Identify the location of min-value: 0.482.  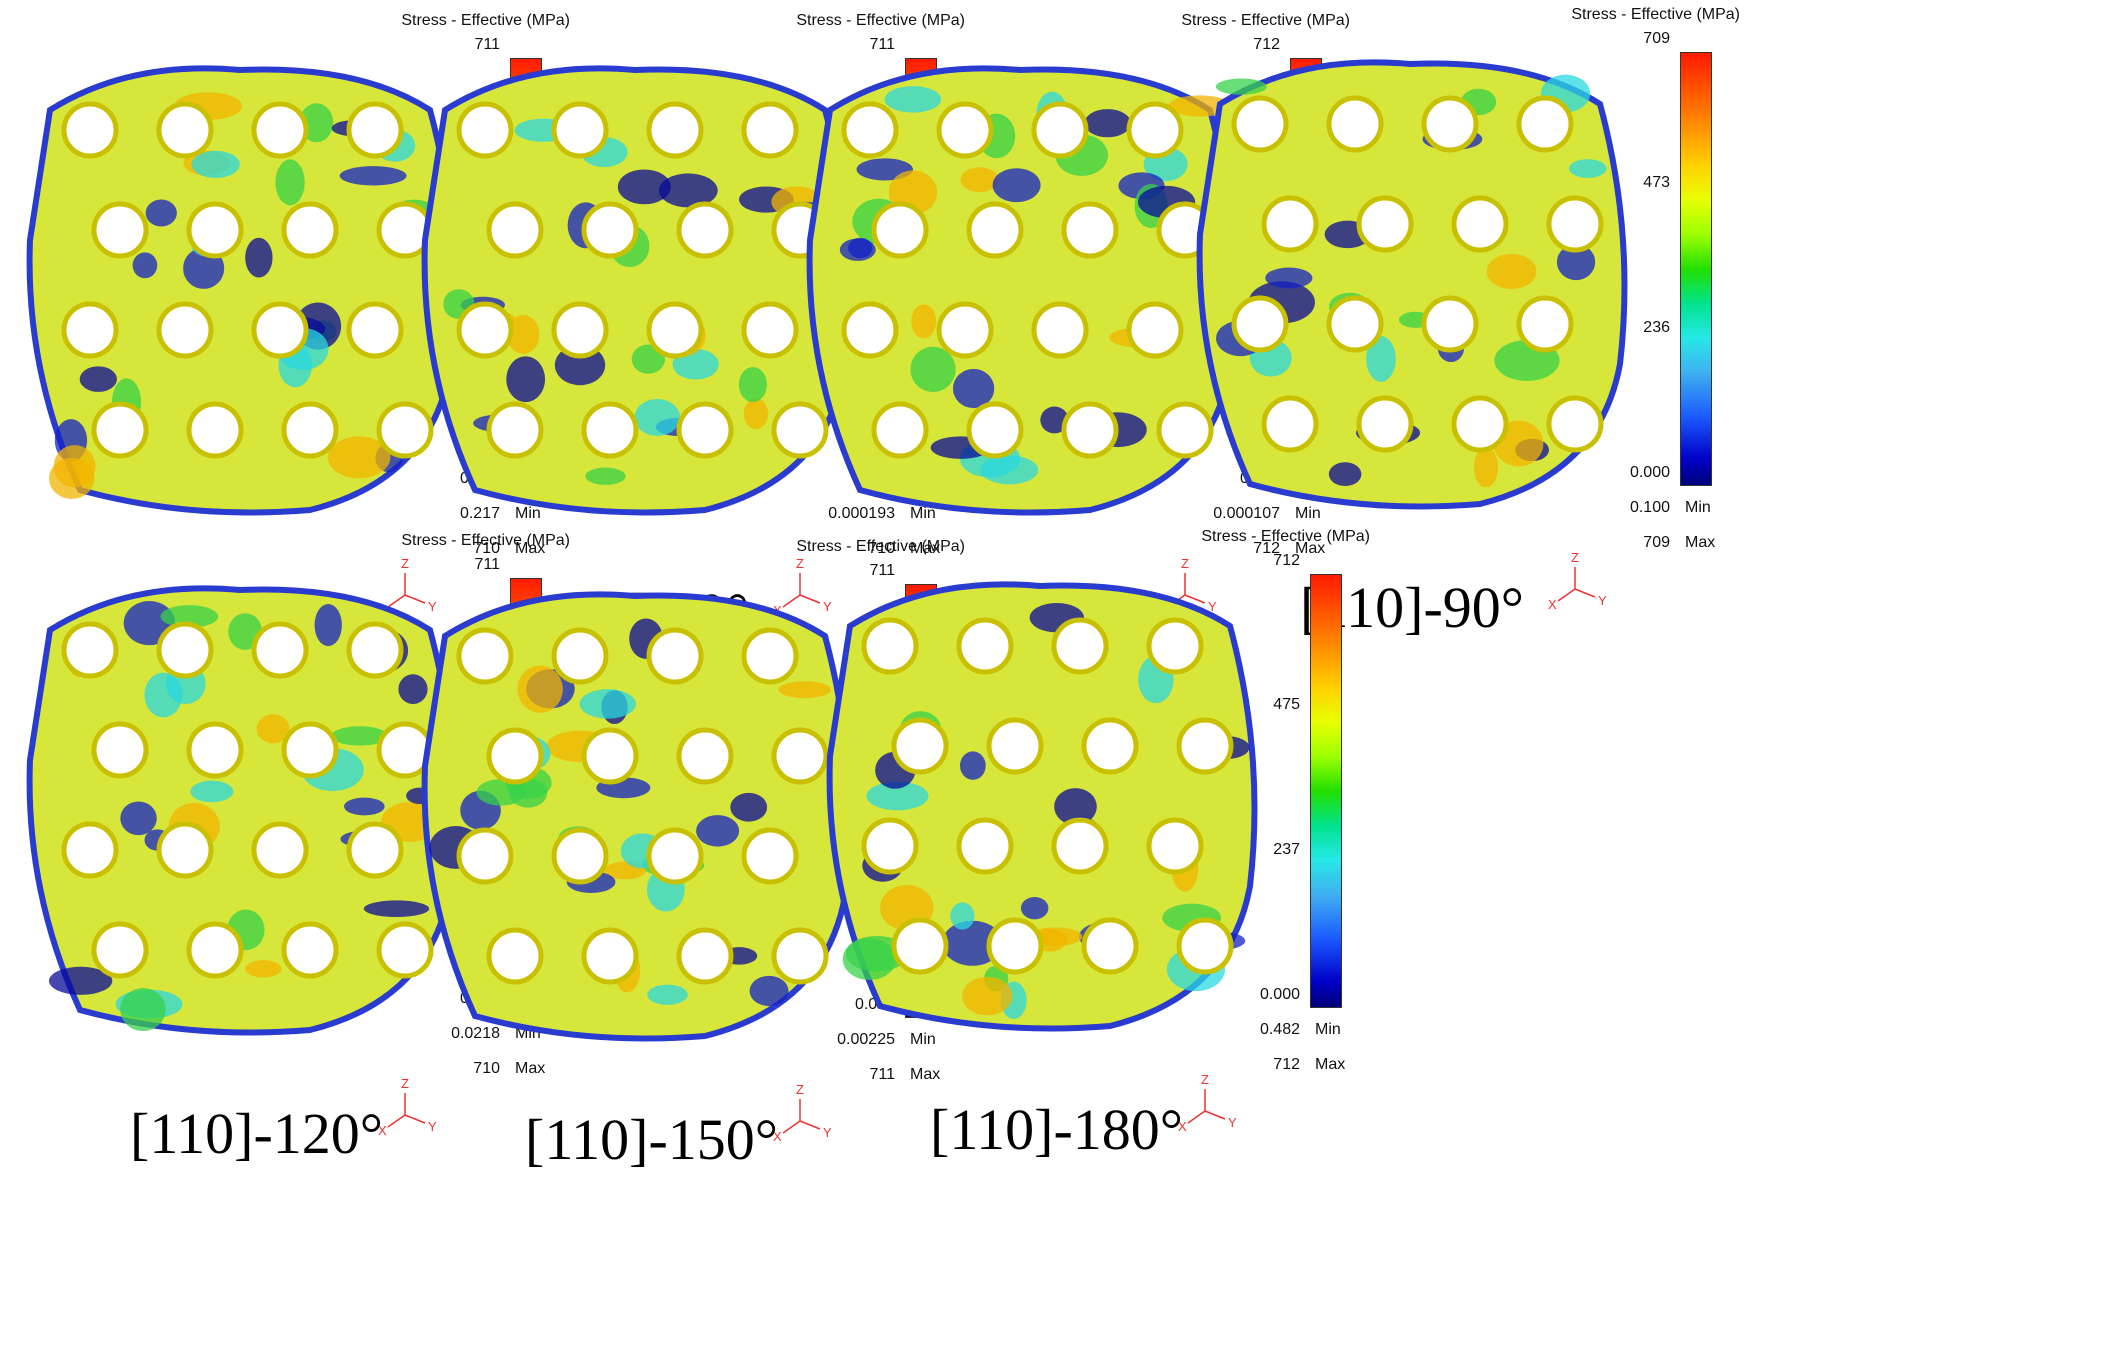
(1279, 1029).